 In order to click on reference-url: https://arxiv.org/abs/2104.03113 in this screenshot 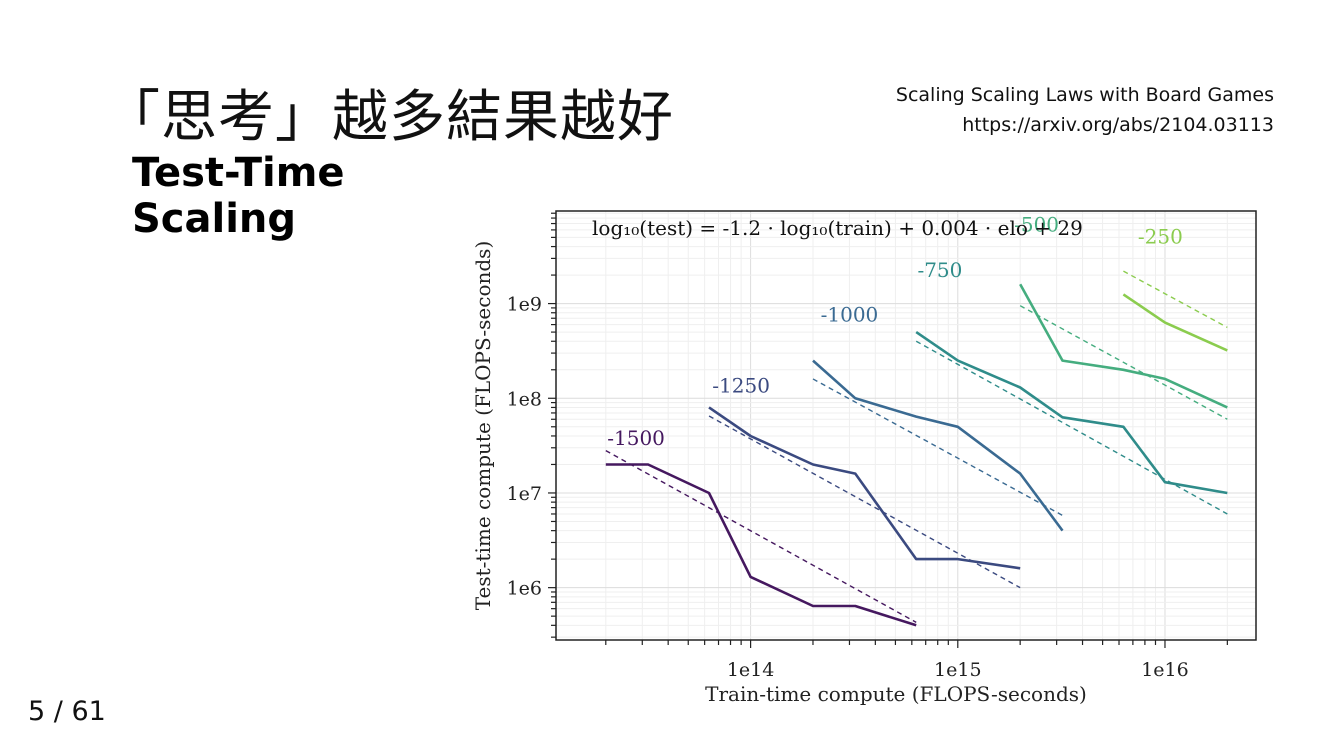, I will do `click(1118, 125)`.